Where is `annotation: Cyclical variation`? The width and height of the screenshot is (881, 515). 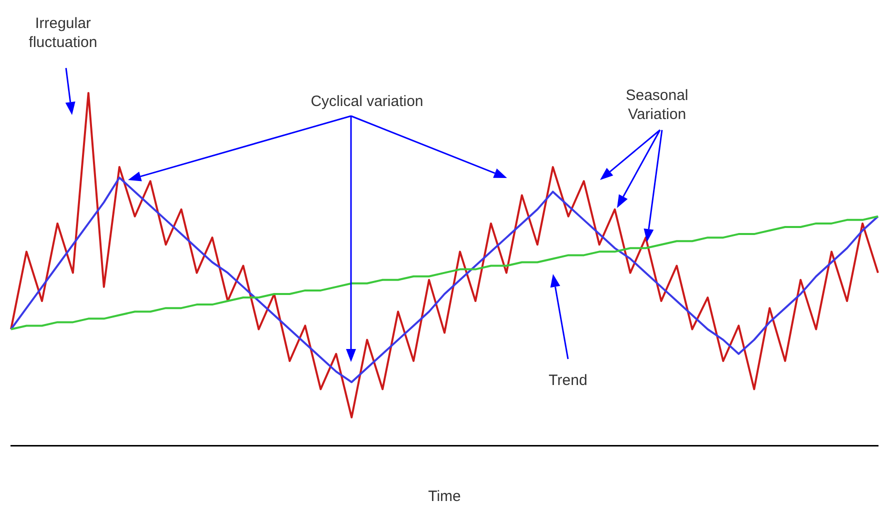
annotation: Cyclical variation is located at coordinates (367, 101).